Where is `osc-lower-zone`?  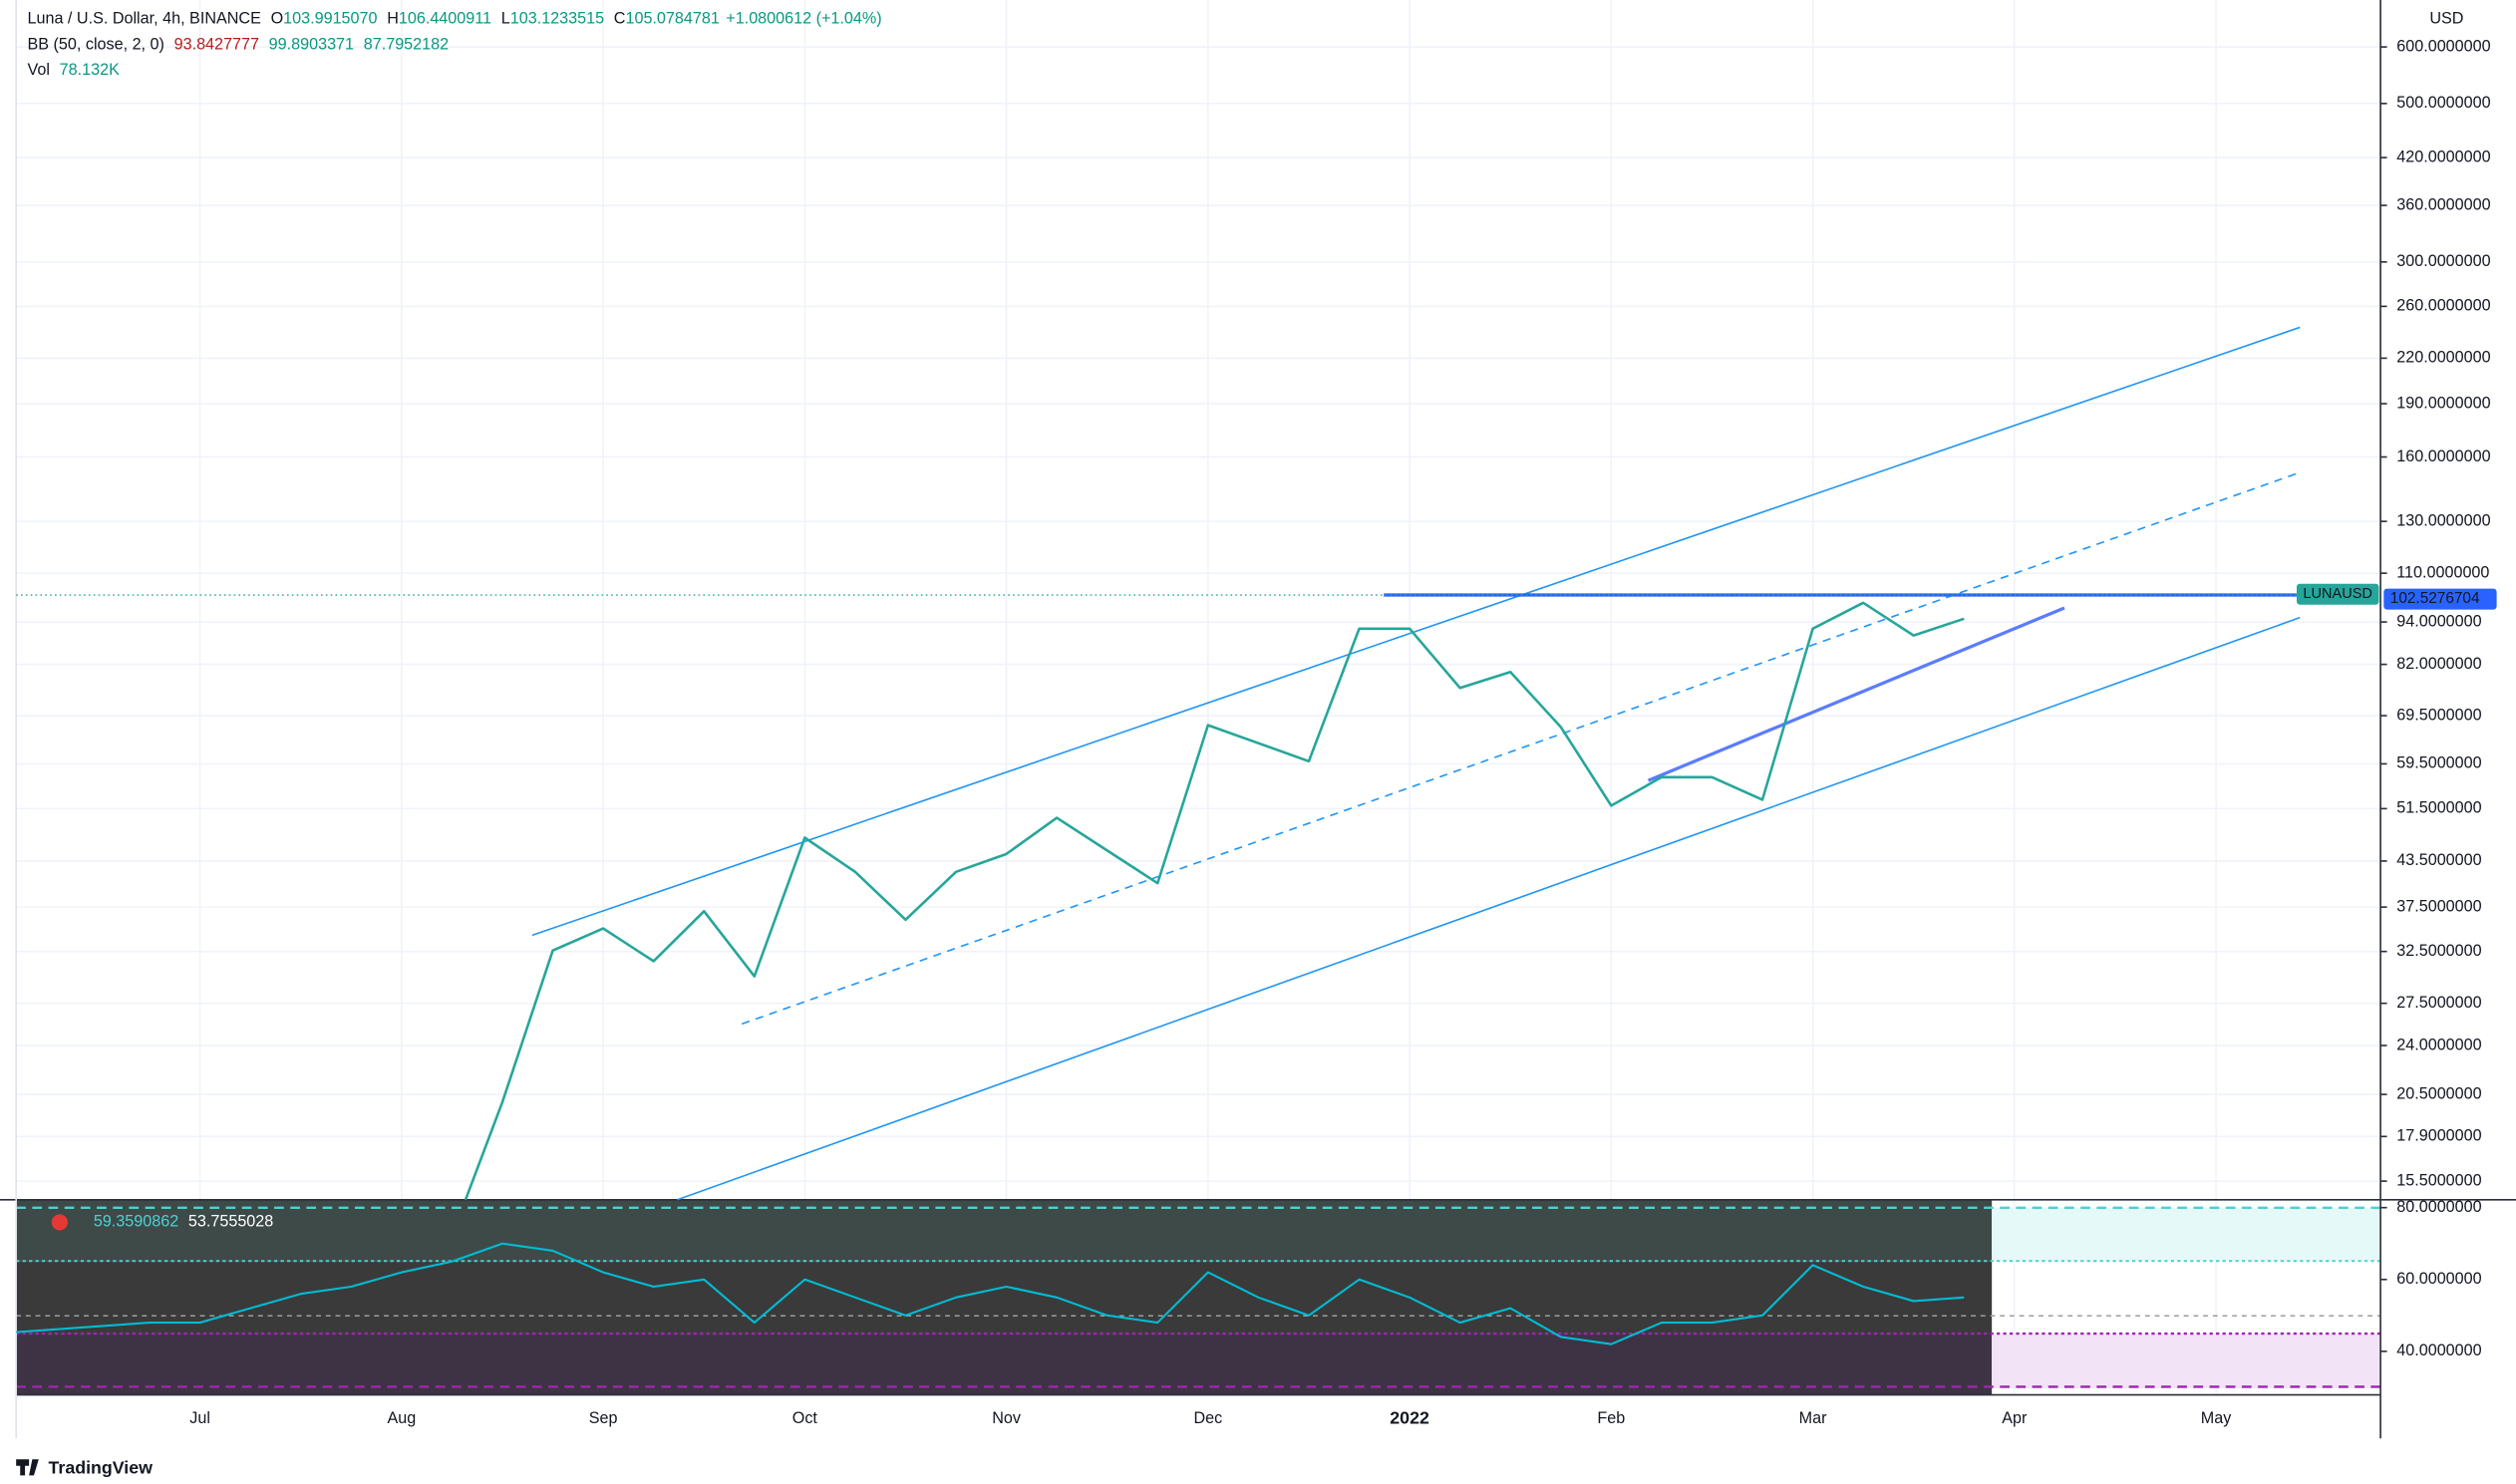
osc-lower-zone is located at coordinates (1004, 1364).